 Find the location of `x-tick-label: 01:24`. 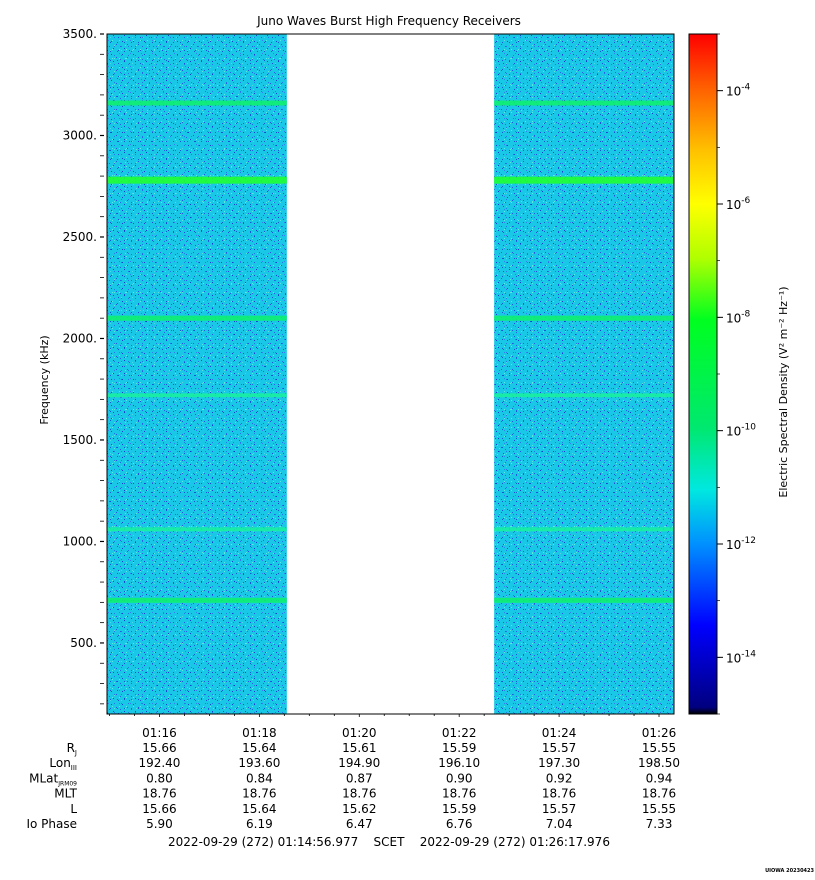

x-tick-label: 01:24 is located at coordinates (559, 733).